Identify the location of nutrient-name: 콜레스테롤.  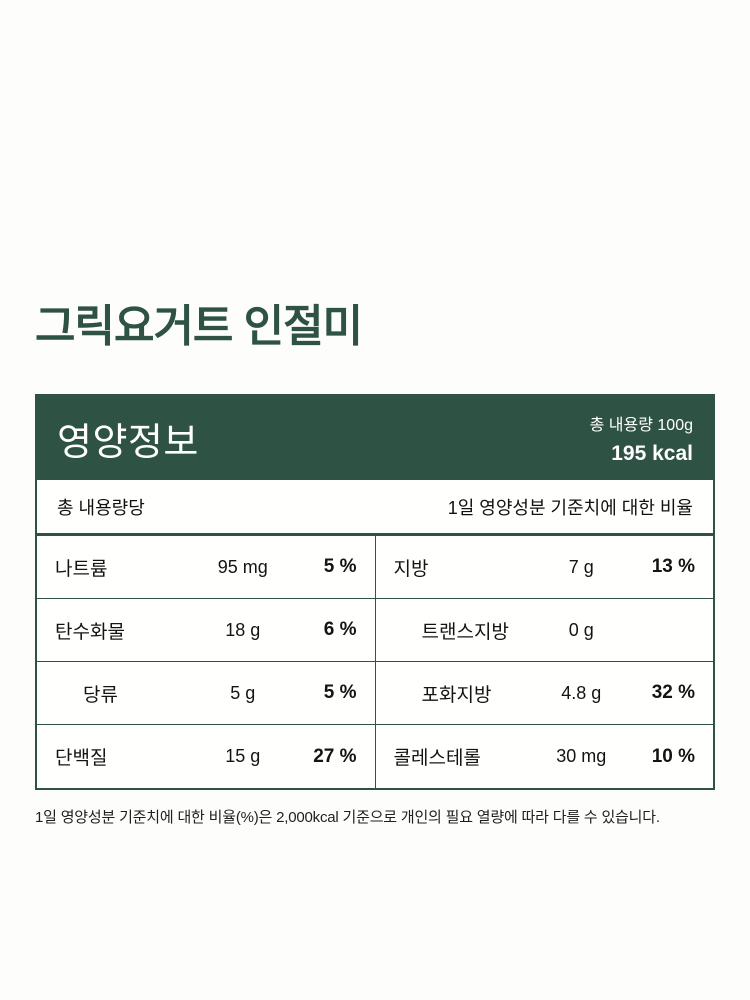
(437, 758).